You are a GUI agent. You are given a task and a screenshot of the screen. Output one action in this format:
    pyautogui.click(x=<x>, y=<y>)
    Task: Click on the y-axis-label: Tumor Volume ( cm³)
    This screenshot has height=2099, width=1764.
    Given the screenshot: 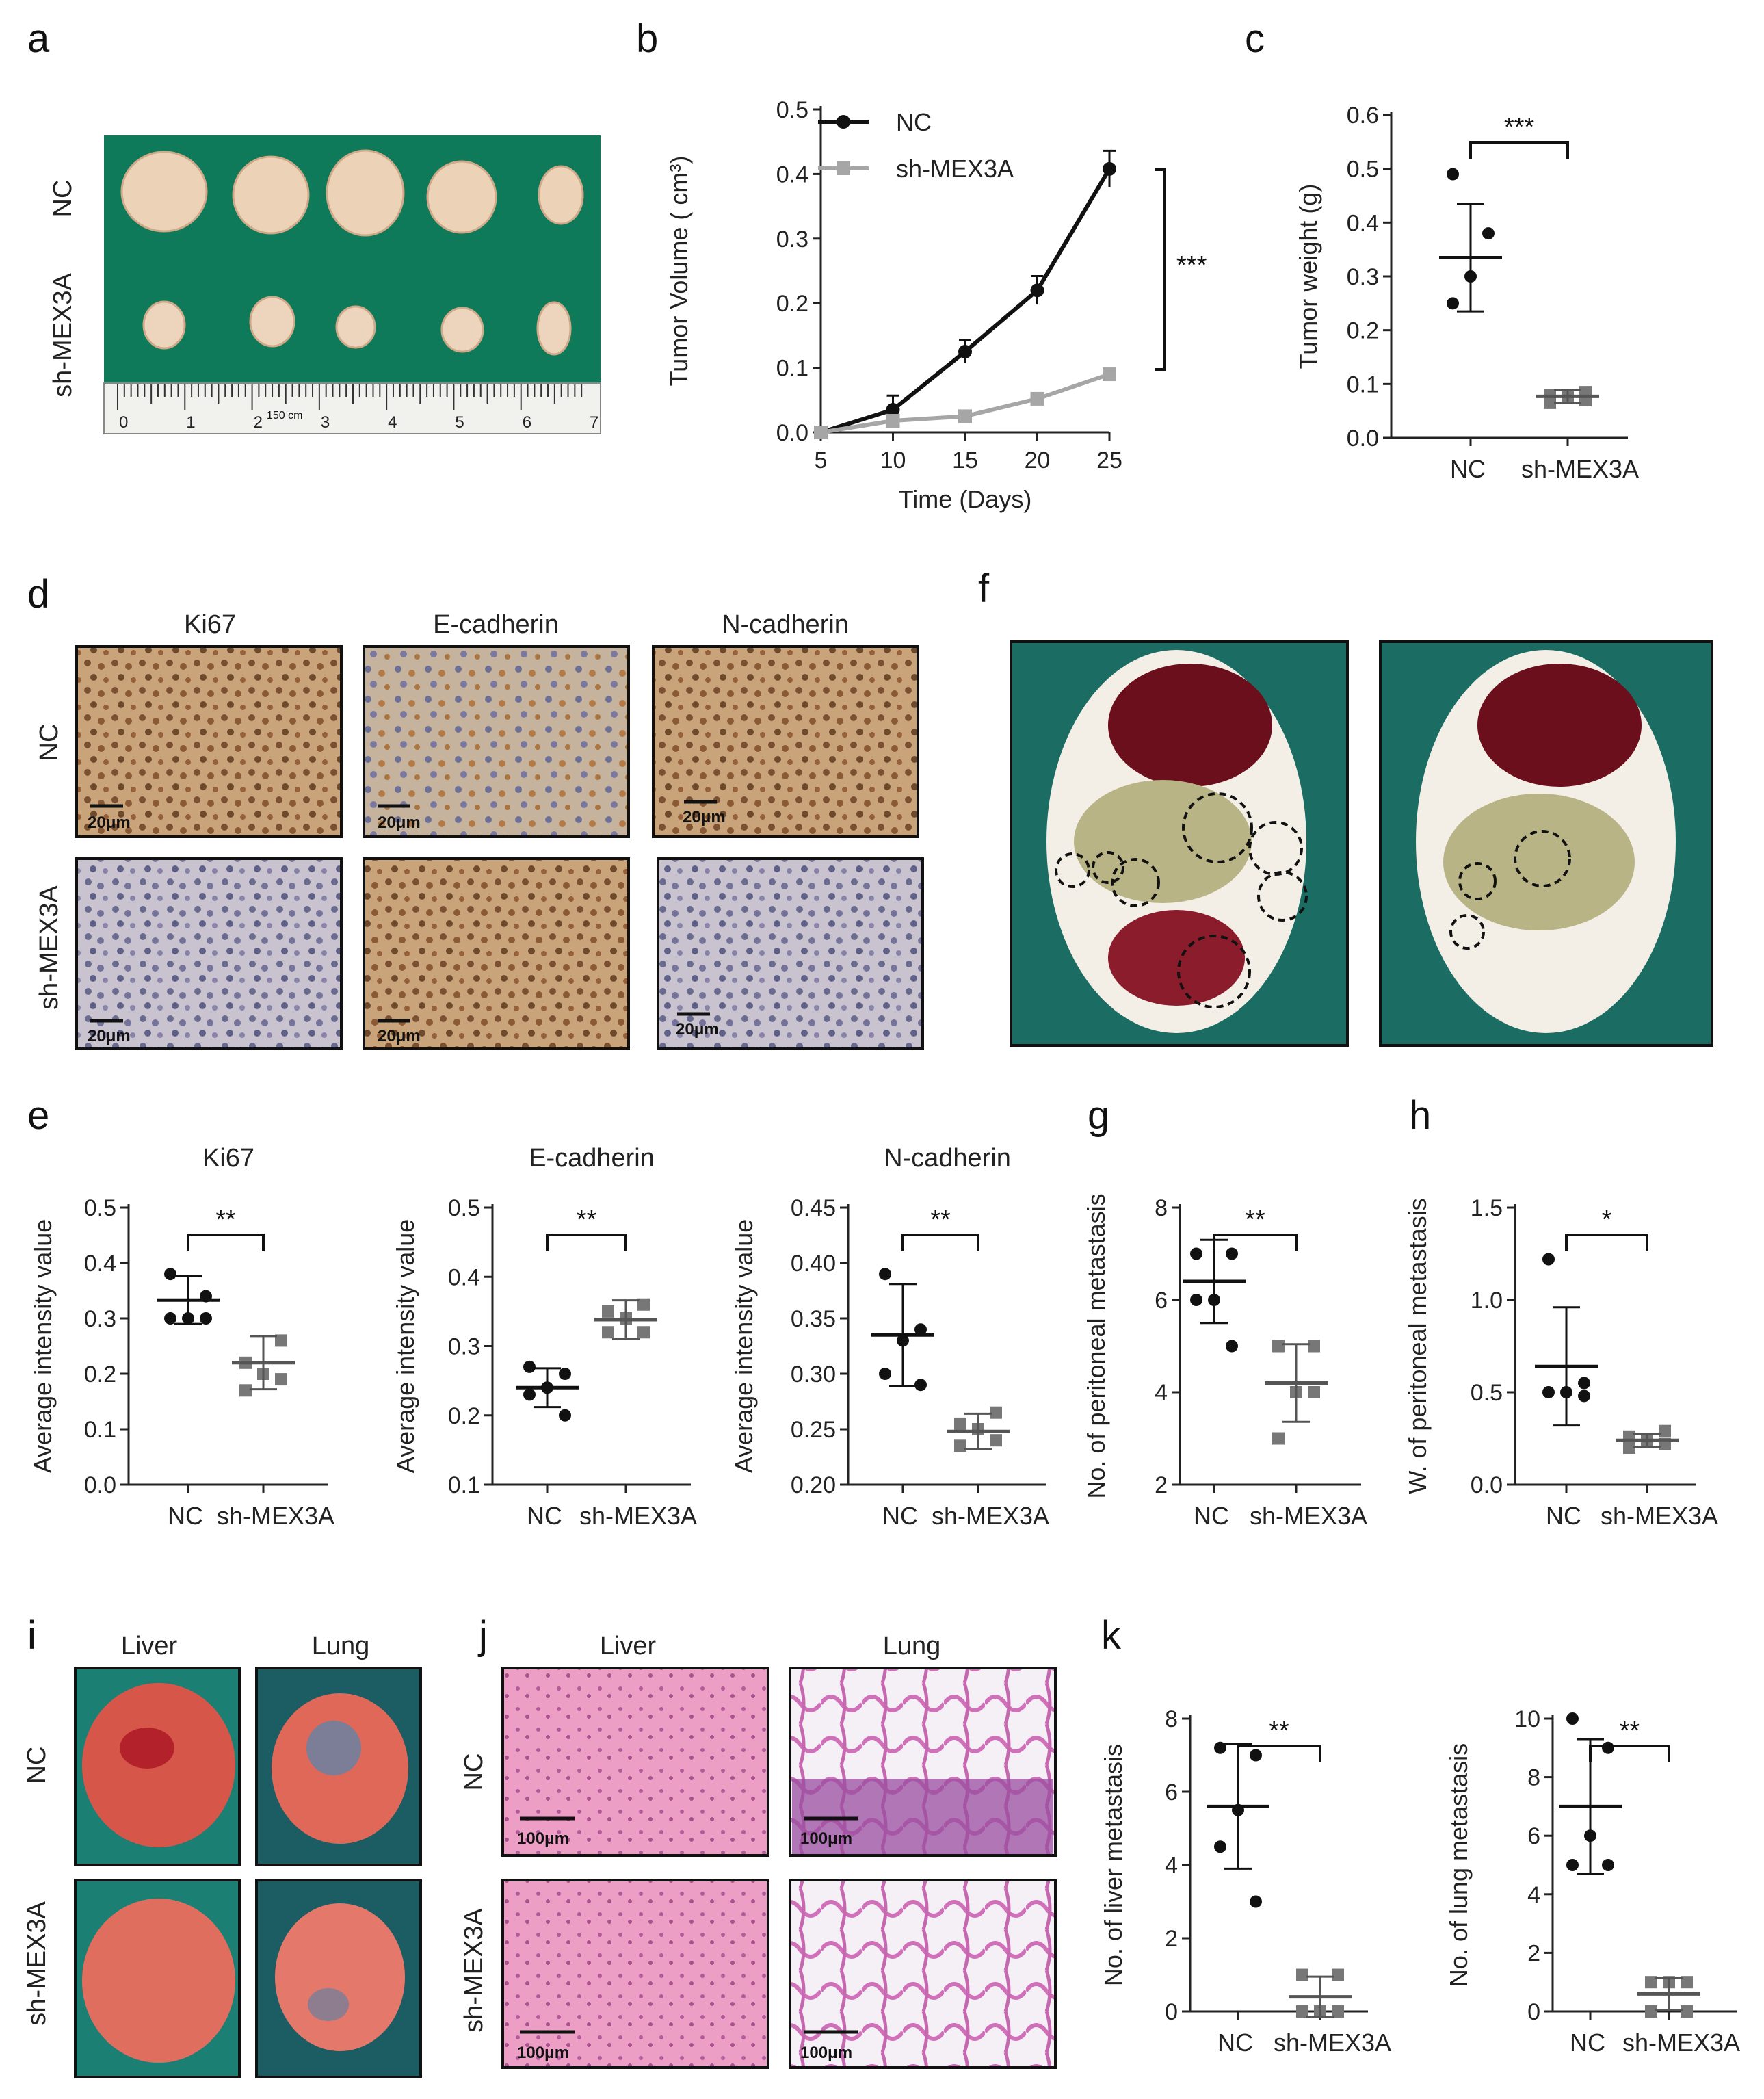 What is the action you would take?
    pyautogui.click(x=679, y=271)
    